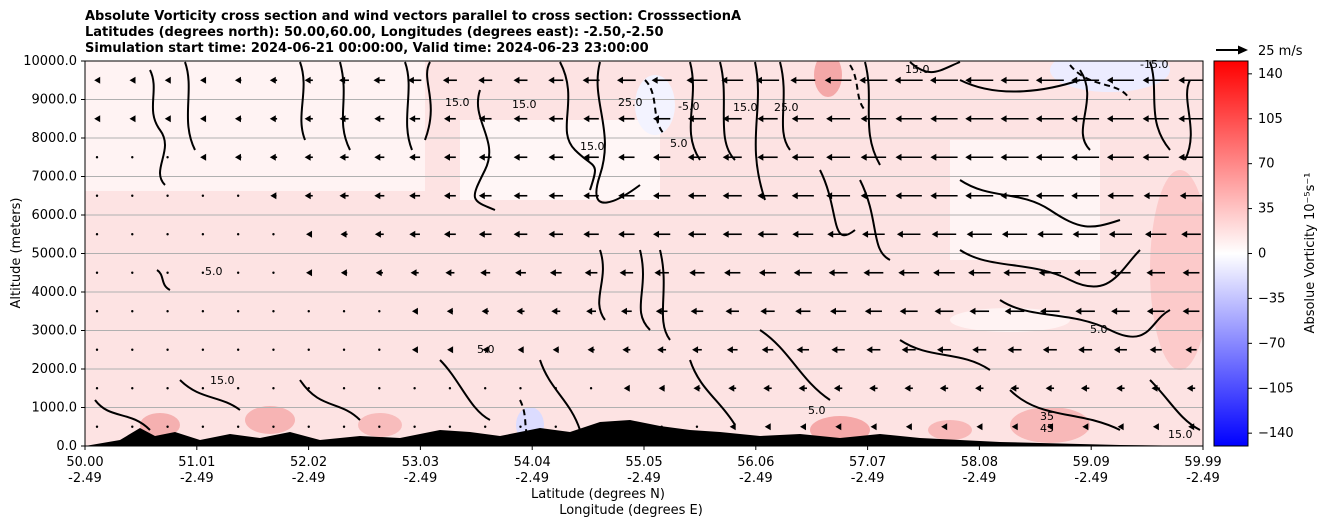 The width and height of the screenshot is (1332, 526). What do you see at coordinates (1262, 254) in the screenshot?
I see `colorbar-tick-label: 0` at bounding box center [1262, 254].